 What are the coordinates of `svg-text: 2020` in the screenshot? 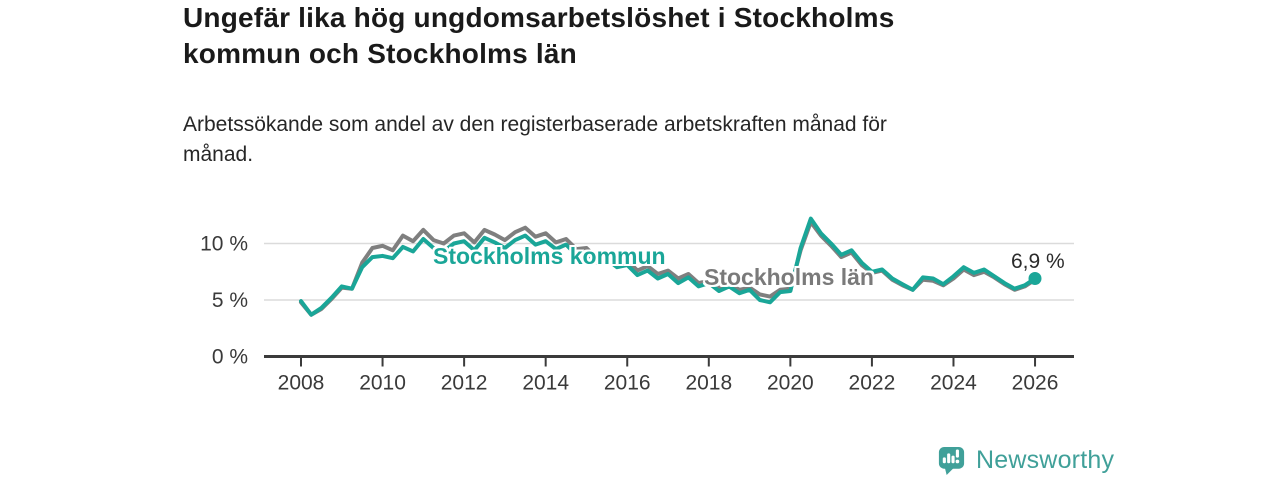 It's located at (790, 383).